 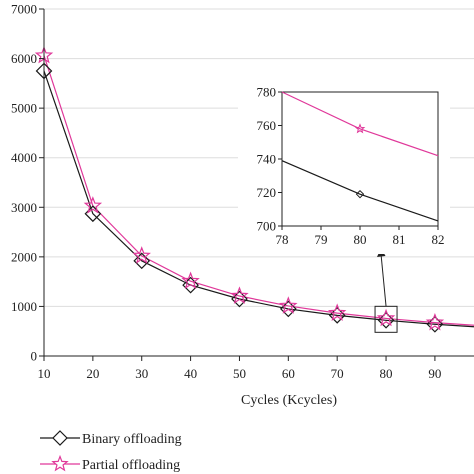 What do you see at coordinates (337, 373) in the screenshot?
I see `x-tick-label-70: 70` at bounding box center [337, 373].